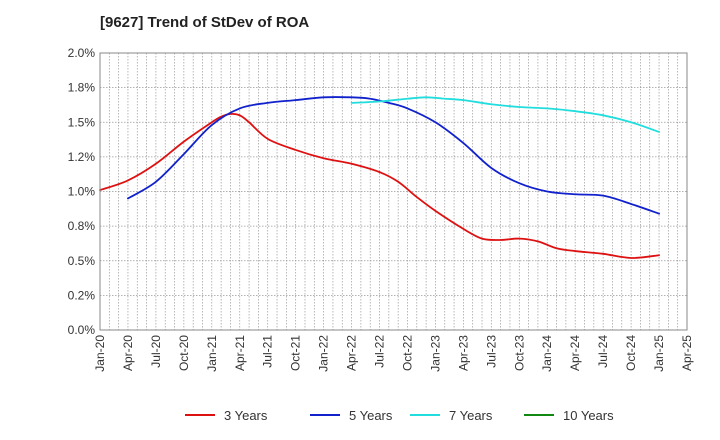  What do you see at coordinates (324, 353) in the screenshot?
I see `x-tick-label: Jan-22` at bounding box center [324, 353].